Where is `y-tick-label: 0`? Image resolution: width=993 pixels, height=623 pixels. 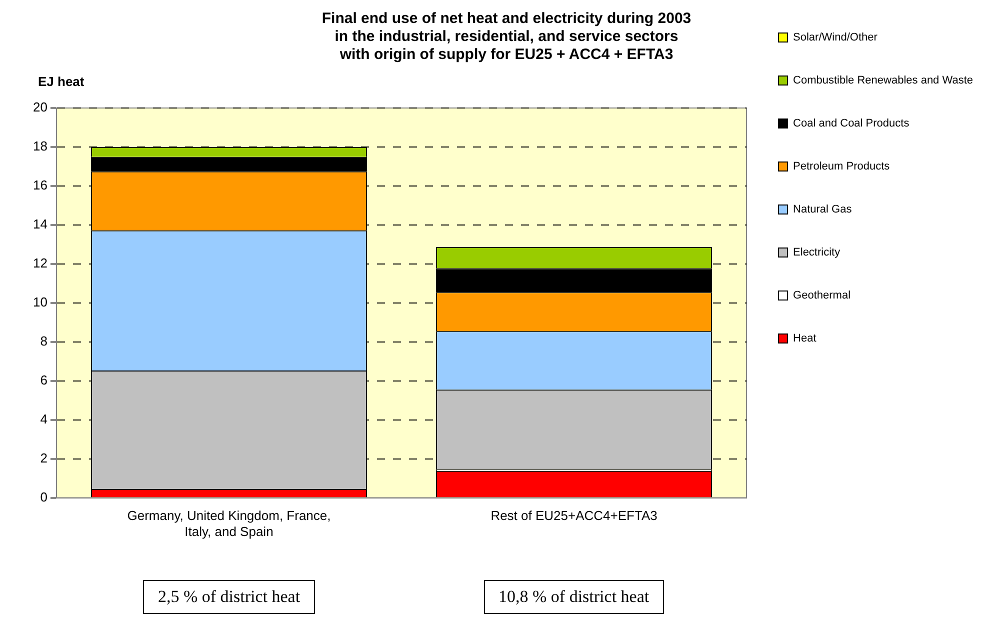
y-tick-label: 0 is located at coordinates (44, 496).